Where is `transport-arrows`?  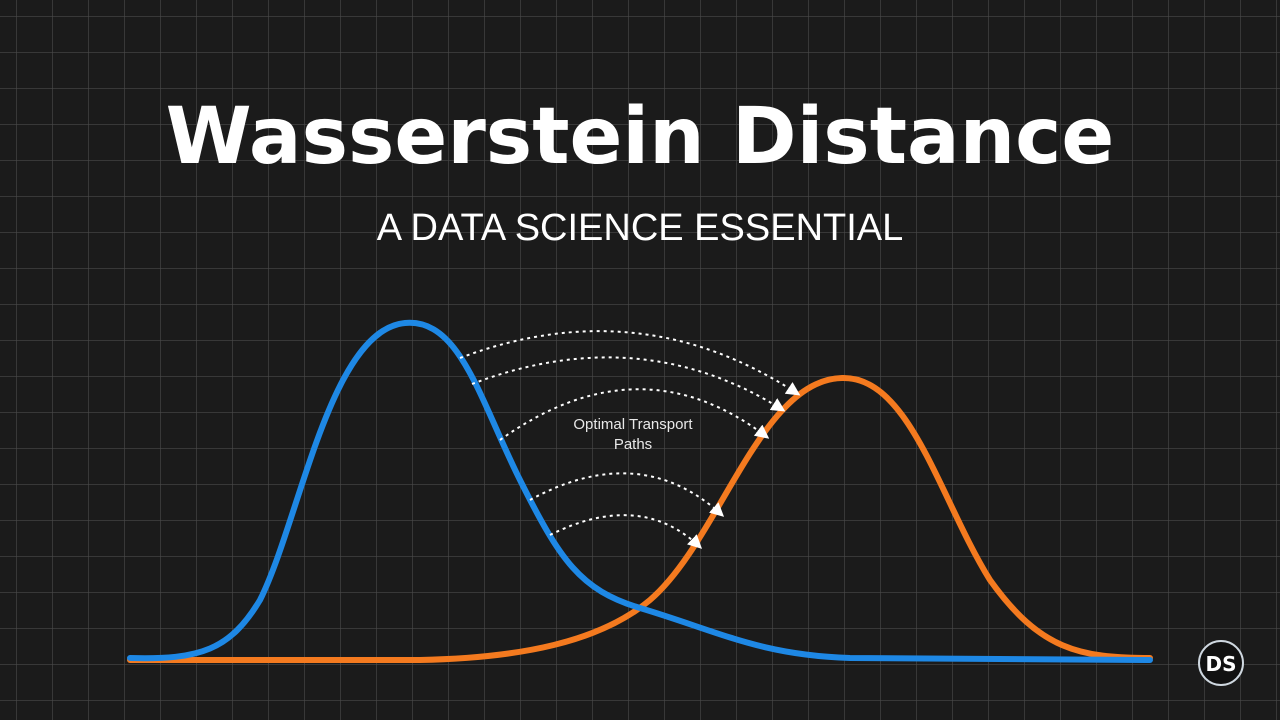 transport-arrows is located at coordinates (630, 439).